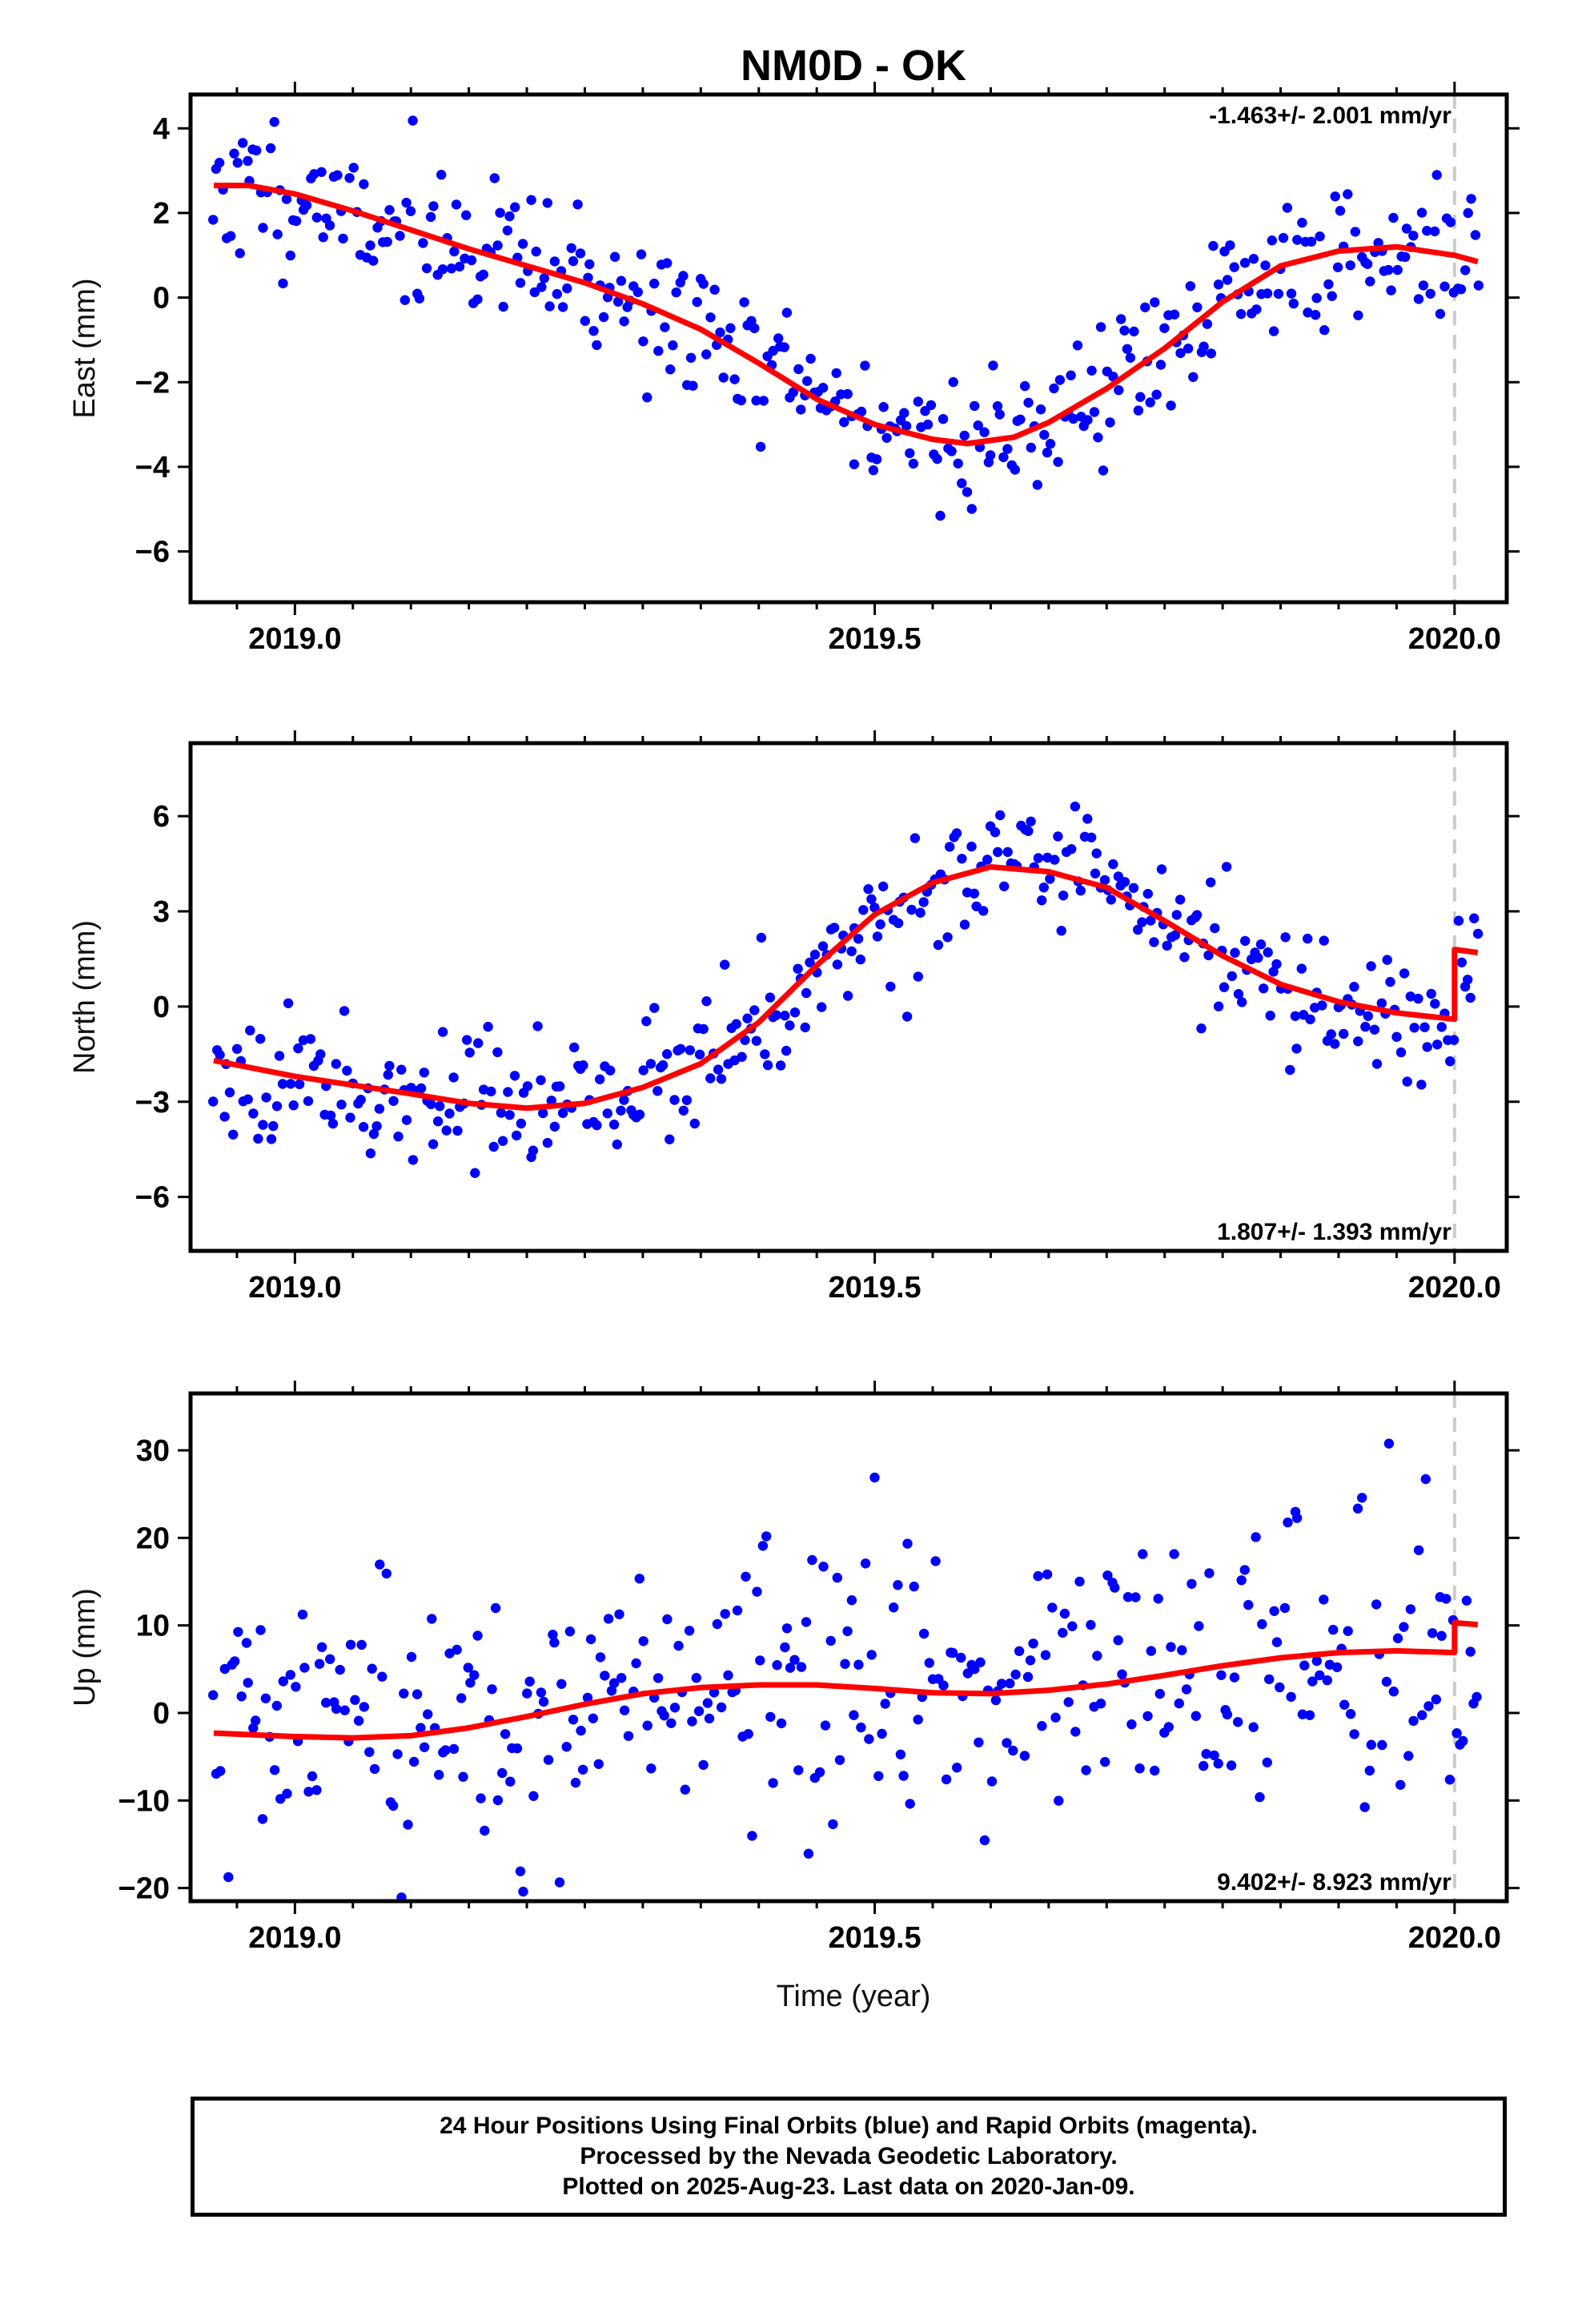 Image resolution: width=1582 pixels, height=2324 pixels. I want to click on y-tick-label: 10, so click(153, 1626).